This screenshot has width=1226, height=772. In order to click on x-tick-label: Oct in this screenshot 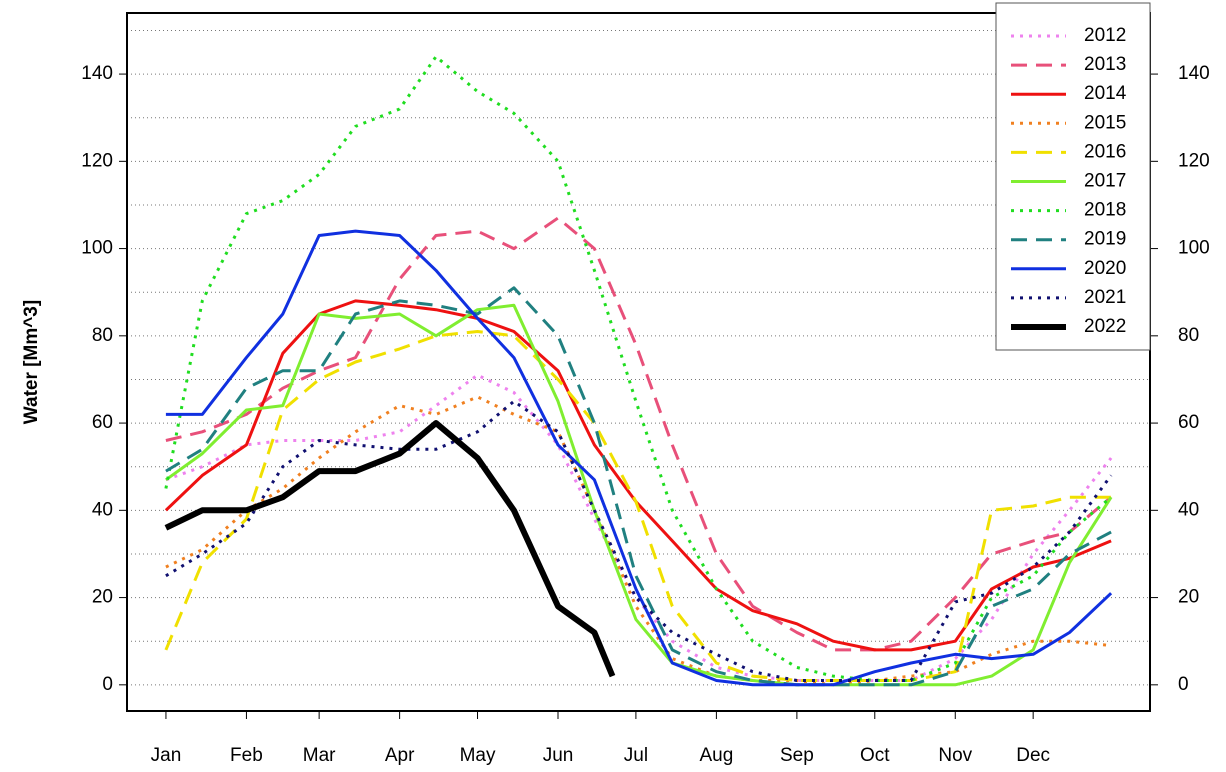, I will do `click(875, 755)`.